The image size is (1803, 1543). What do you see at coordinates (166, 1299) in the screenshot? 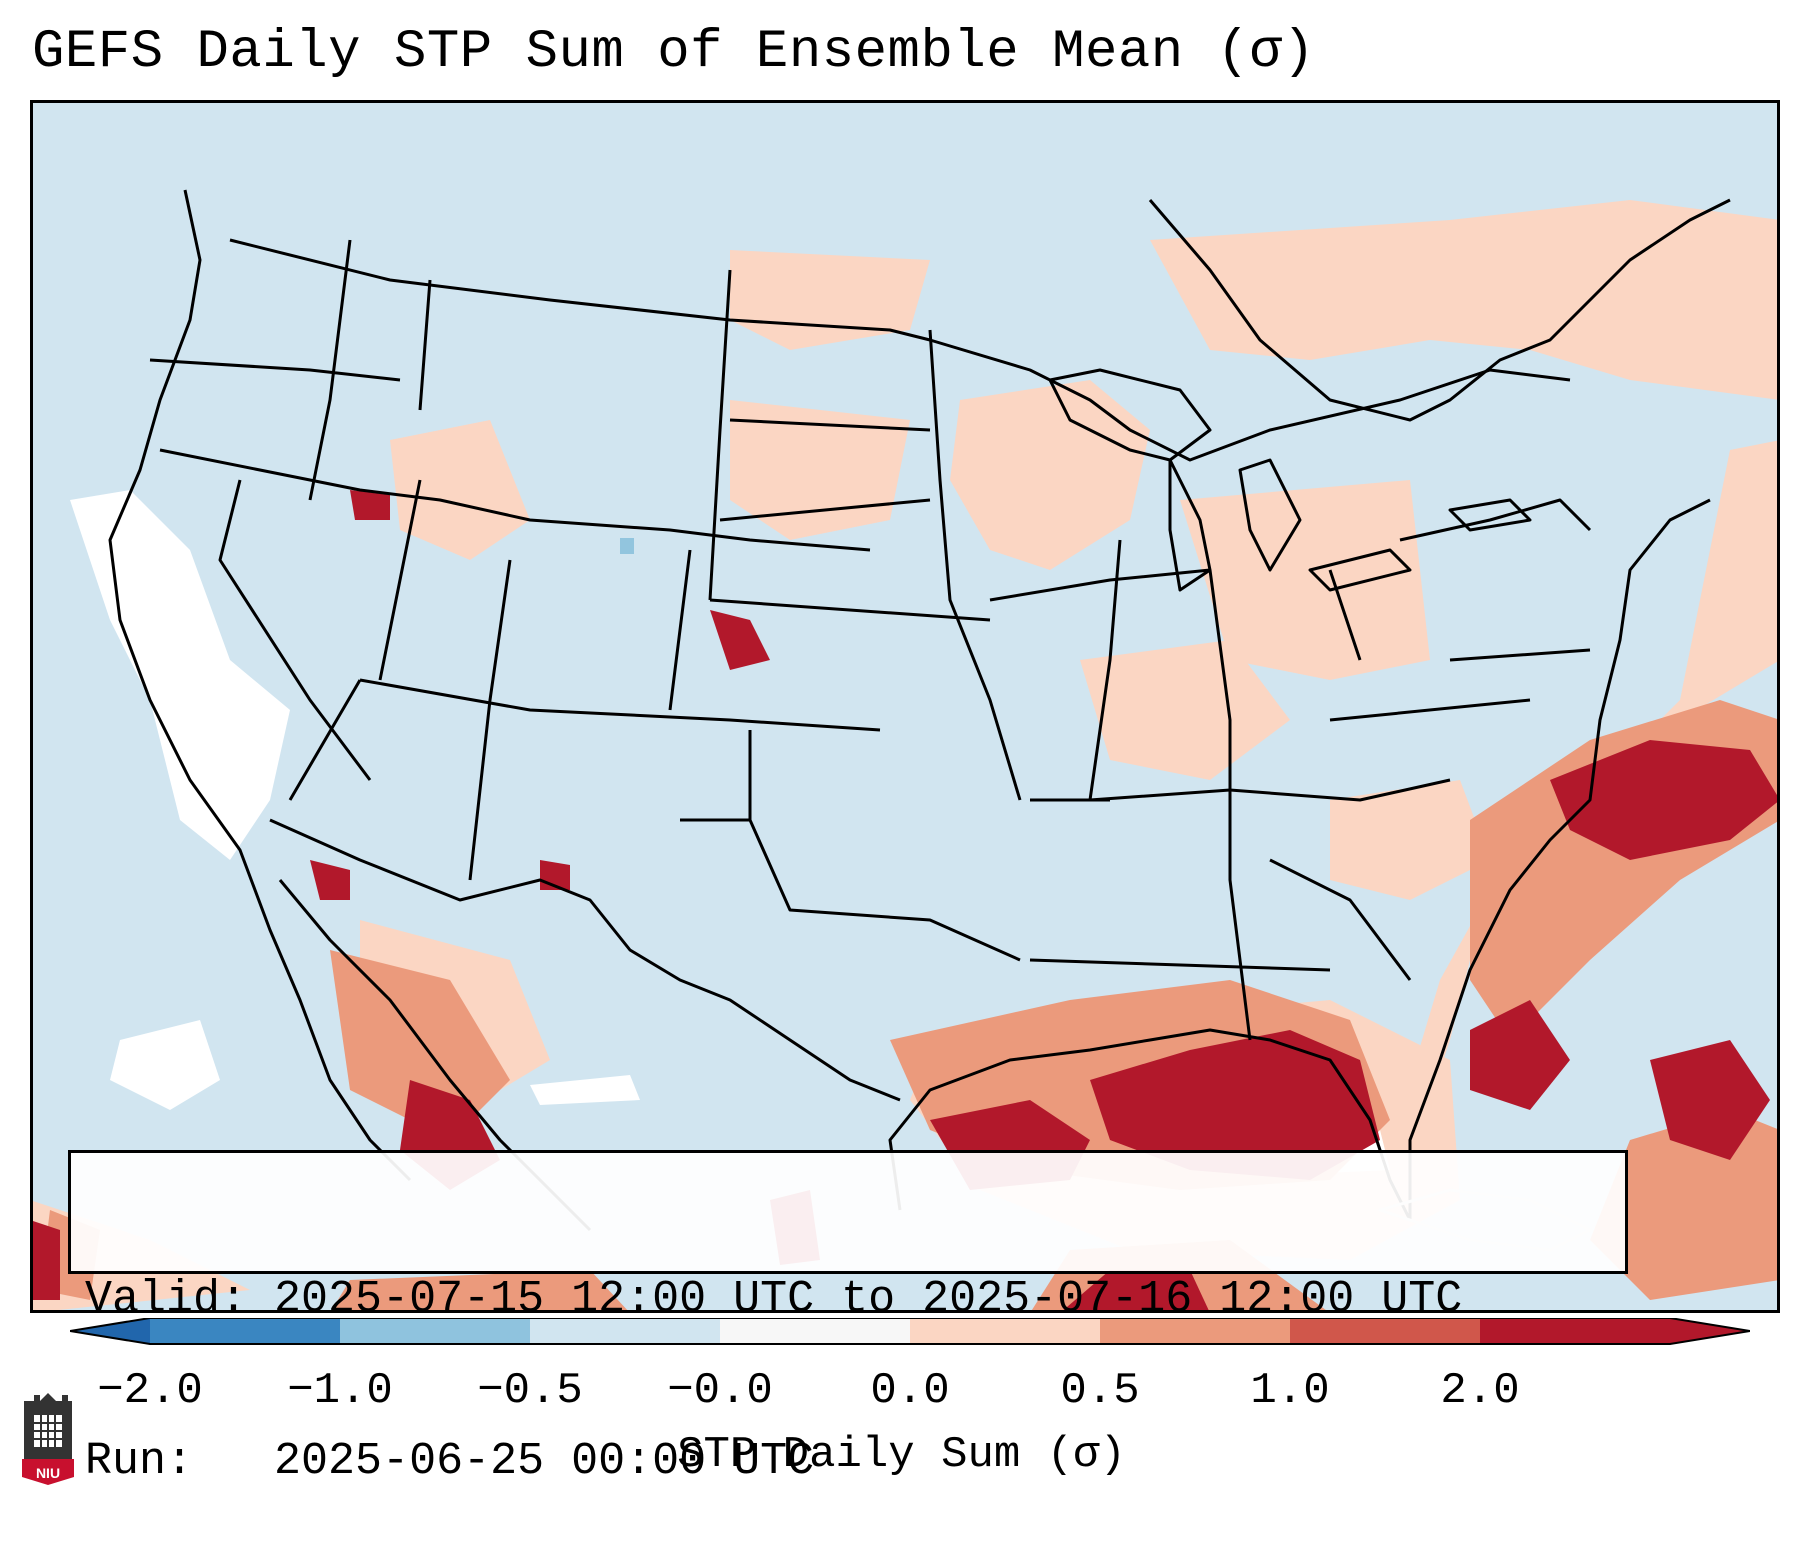
I see `valid-label: Valid:` at bounding box center [166, 1299].